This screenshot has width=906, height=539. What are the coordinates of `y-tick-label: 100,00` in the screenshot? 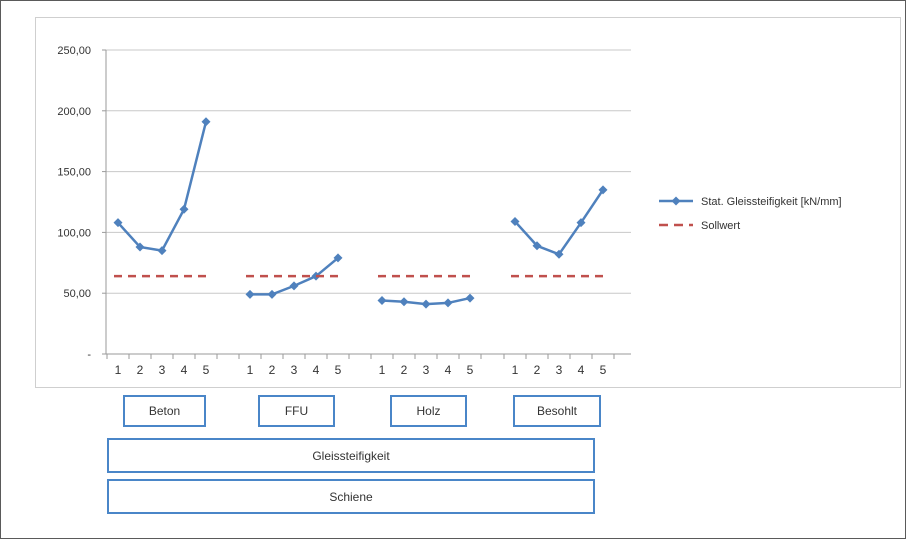 It's located at (74, 233).